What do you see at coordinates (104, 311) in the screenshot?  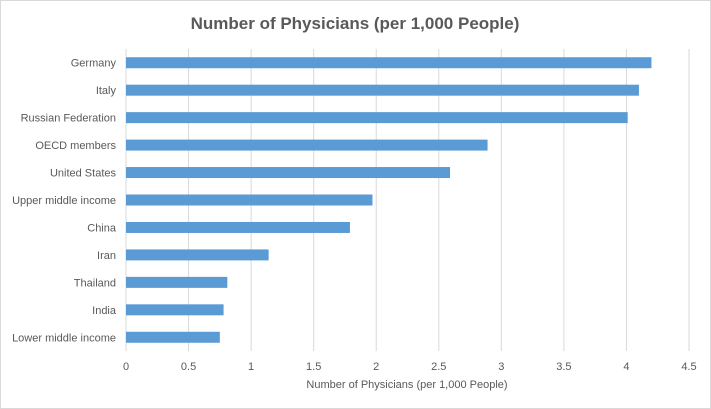 I see `category-label: India` at bounding box center [104, 311].